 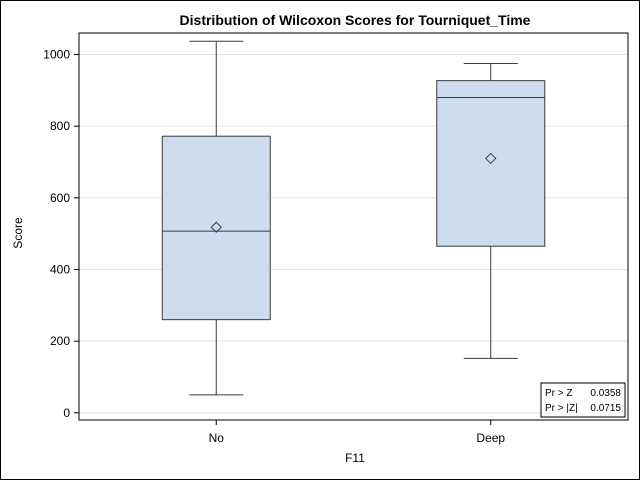 I want to click on x-tick-label: No, so click(x=217, y=438).